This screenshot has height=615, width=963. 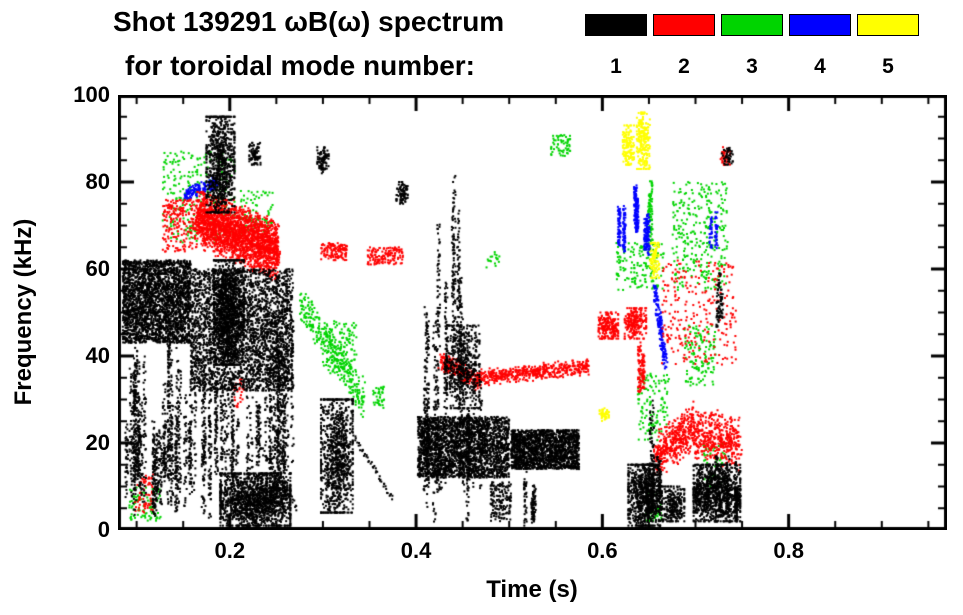 I want to click on chart-subtitle: for toroidal mode number:, so click(x=300, y=65).